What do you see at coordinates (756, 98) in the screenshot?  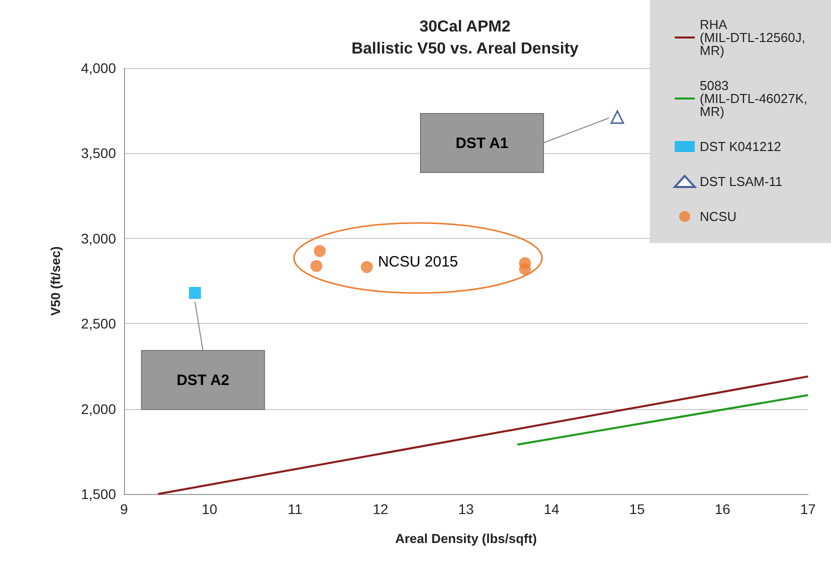 I see `legend-label: 5083 (MIL-DTL-46027K, MR)` at bounding box center [756, 98].